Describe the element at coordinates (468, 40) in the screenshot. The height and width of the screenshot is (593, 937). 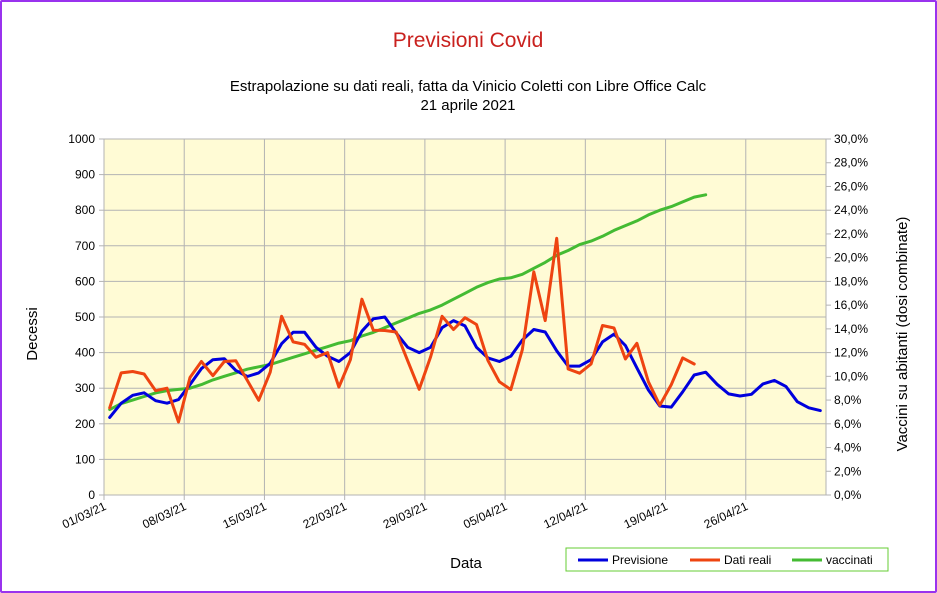
I see `chart-title: Previsioni Covid` at that location.